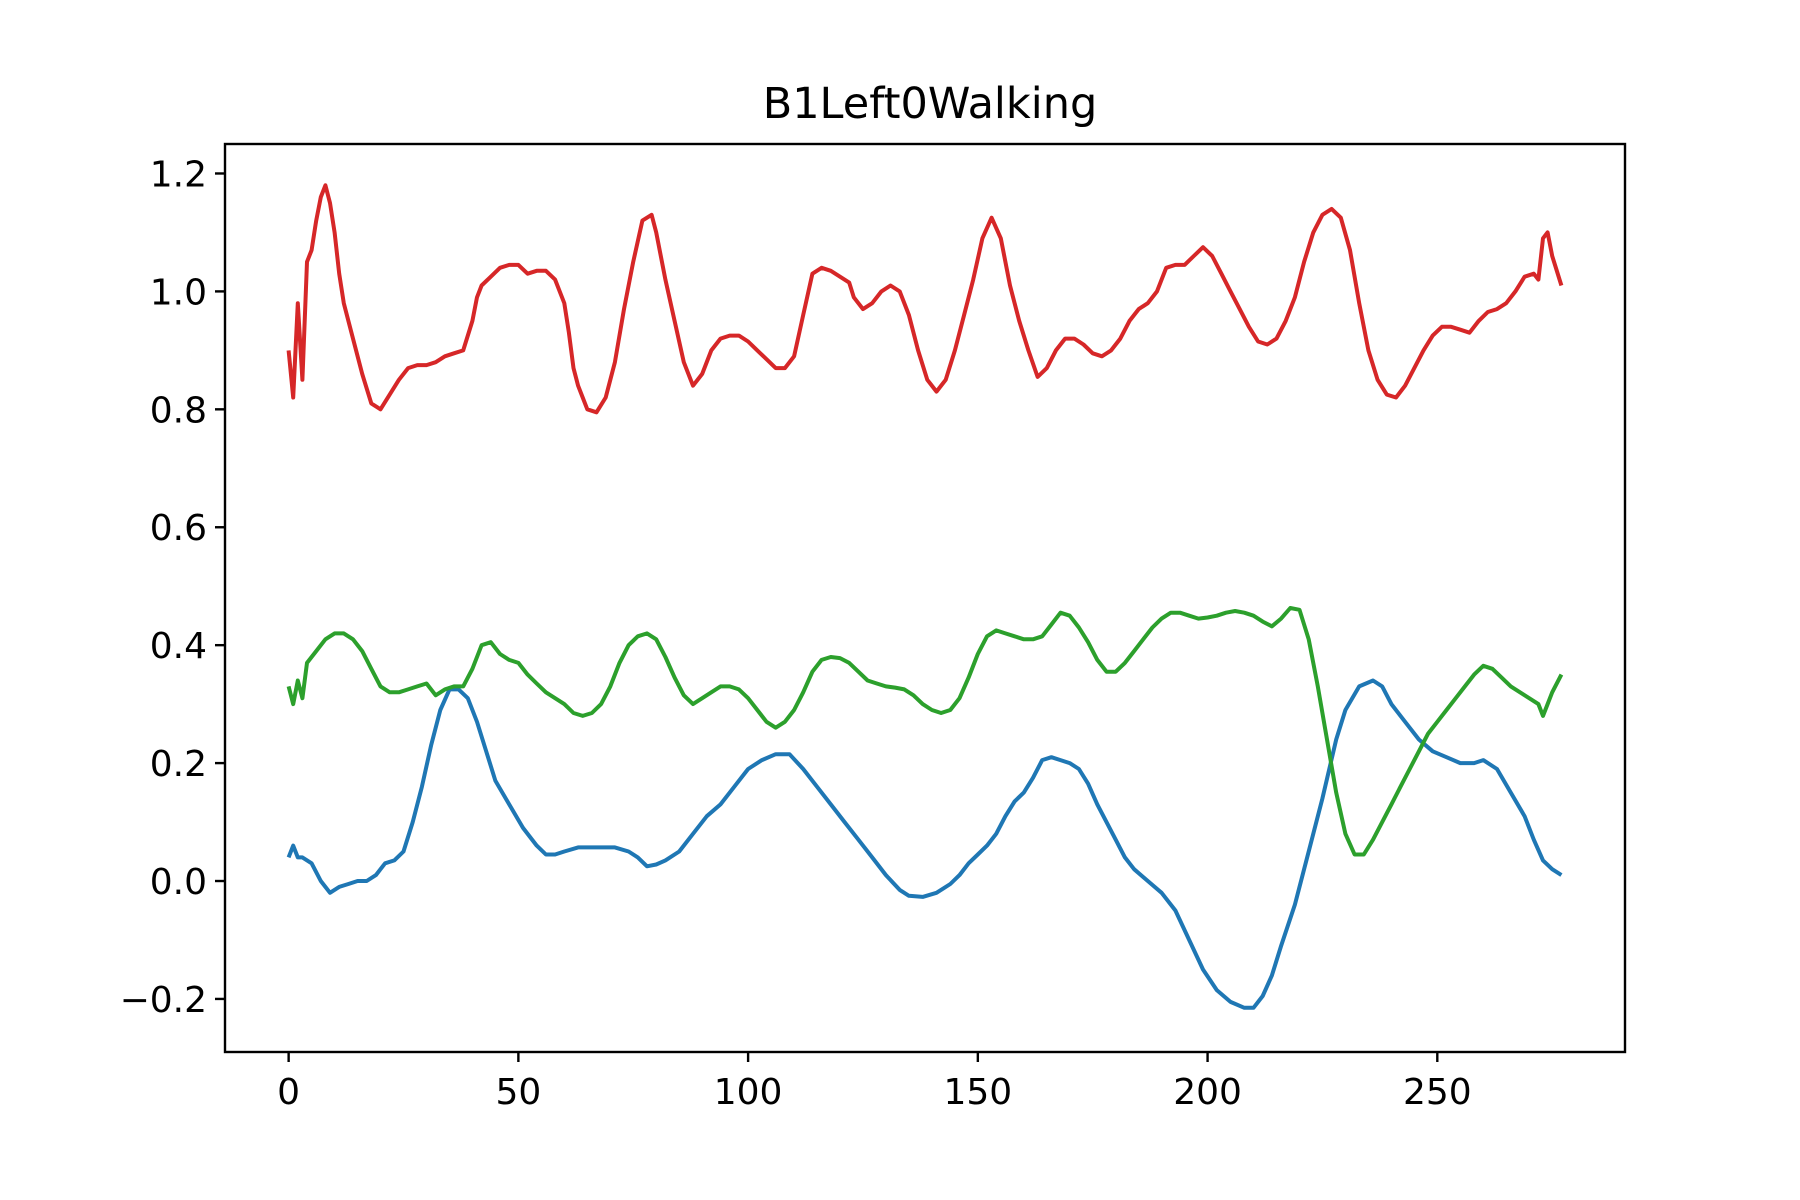 The width and height of the screenshot is (1800, 1200). I want to click on x-axis-ticks: 0 50 100 150 200 250, so click(874, 1082).